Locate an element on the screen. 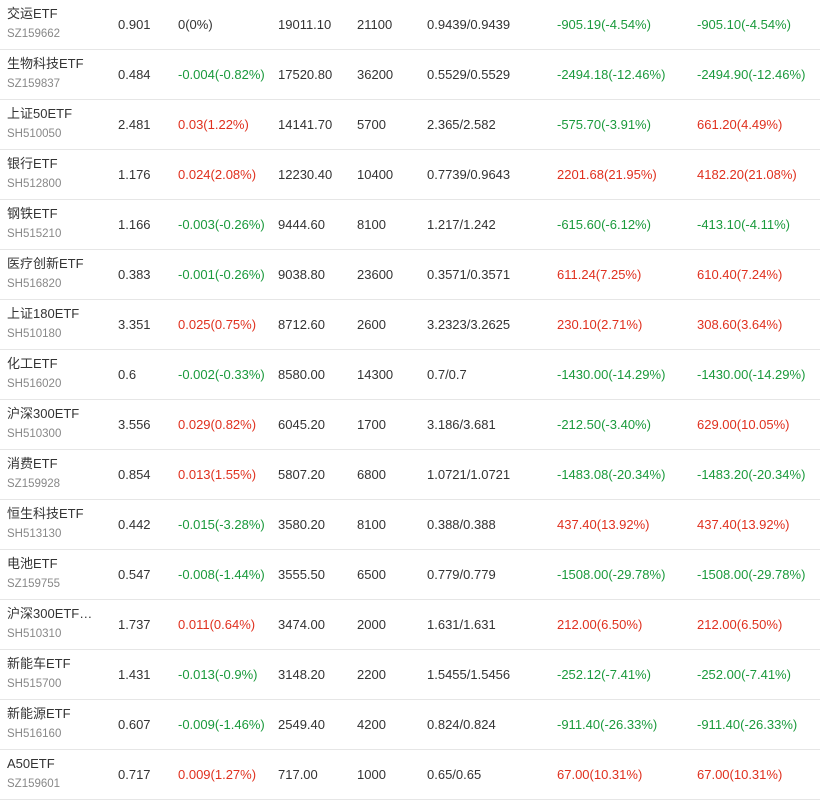  current-price: 0.484 is located at coordinates (134, 74).